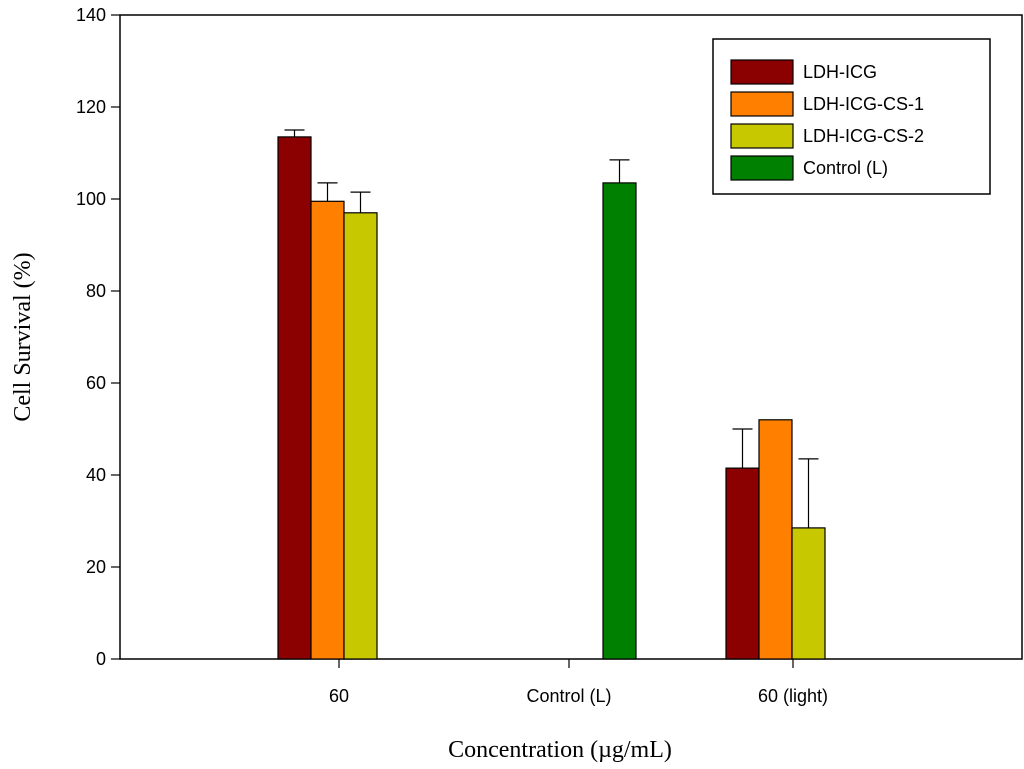 Image resolution: width=1024 pixels, height=769 pixels. I want to click on y-axis-title: Cell Survival (%), so click(23, 336).